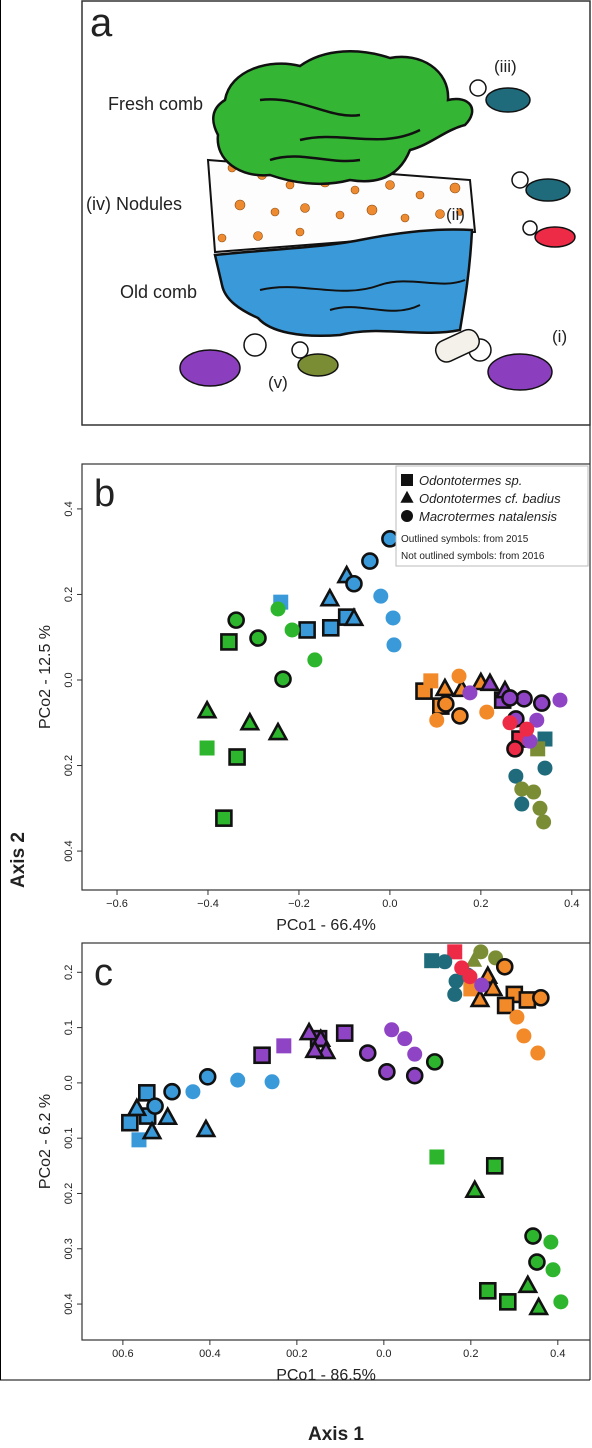  Describe the element at coordinates (69, 1082) in the screenshot. I see `y-tick-label: 0.0` at that location.